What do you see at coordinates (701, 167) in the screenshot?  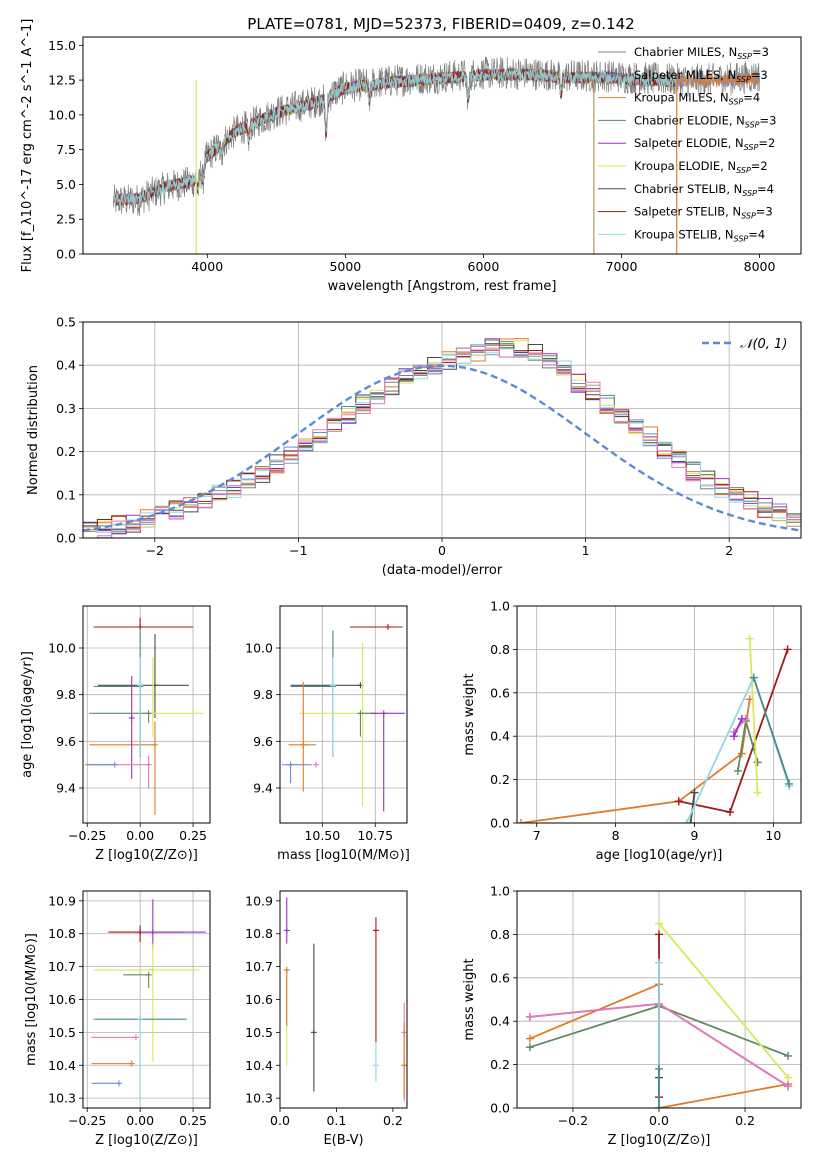 I see `legend-entry: Kroupa ELODIE, NSSP=2` at bounding box center [701, 167].